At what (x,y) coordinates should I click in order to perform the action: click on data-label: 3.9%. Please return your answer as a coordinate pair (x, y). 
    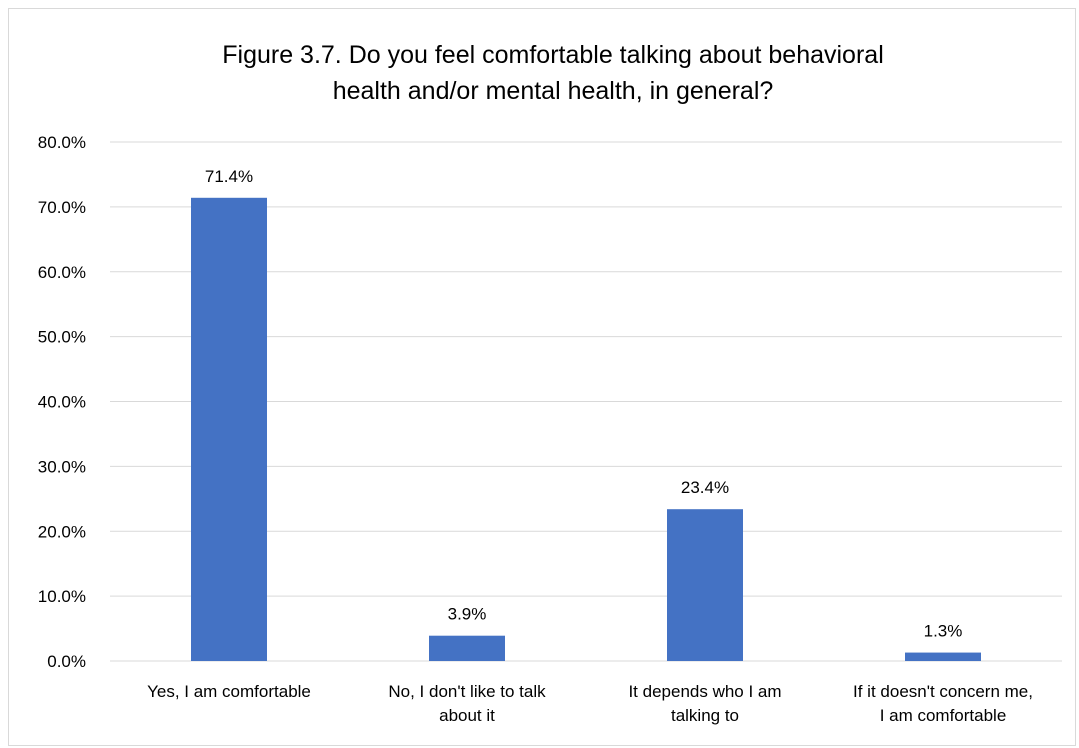
    Looking at the image, I should click on (467, 614).